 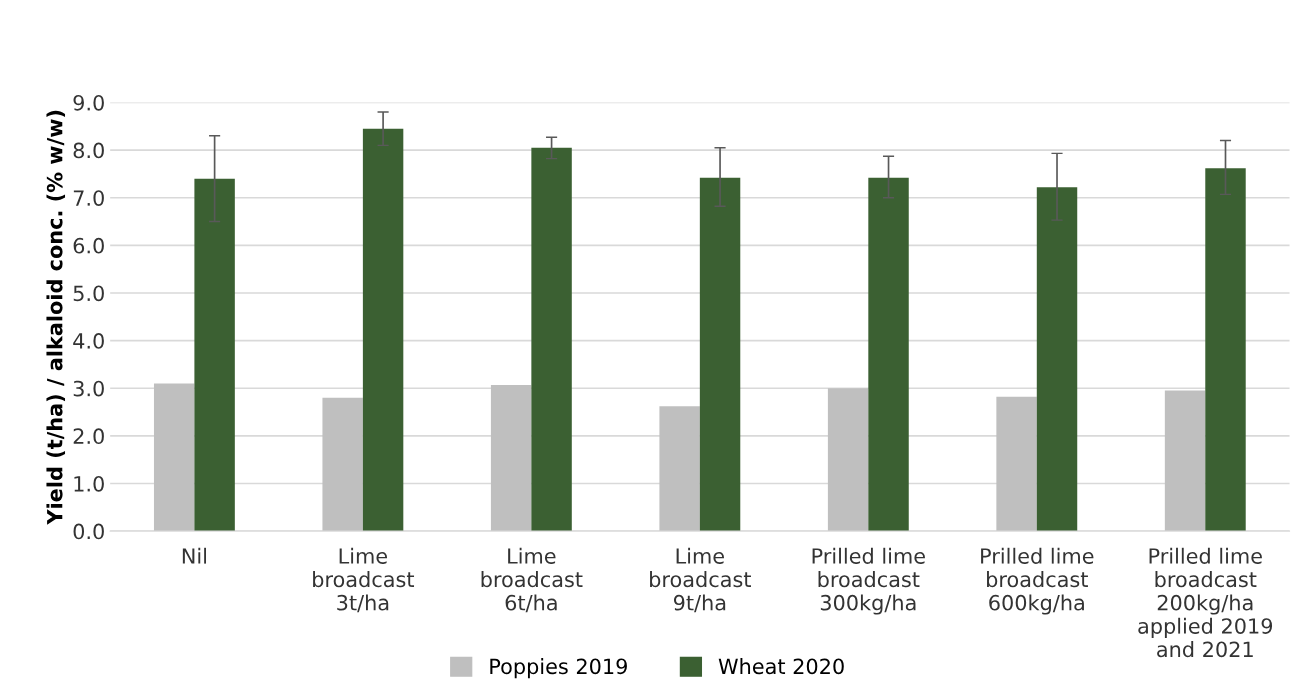 I want to click on y-tick-label: 3.0, so click(x=88, y=388).